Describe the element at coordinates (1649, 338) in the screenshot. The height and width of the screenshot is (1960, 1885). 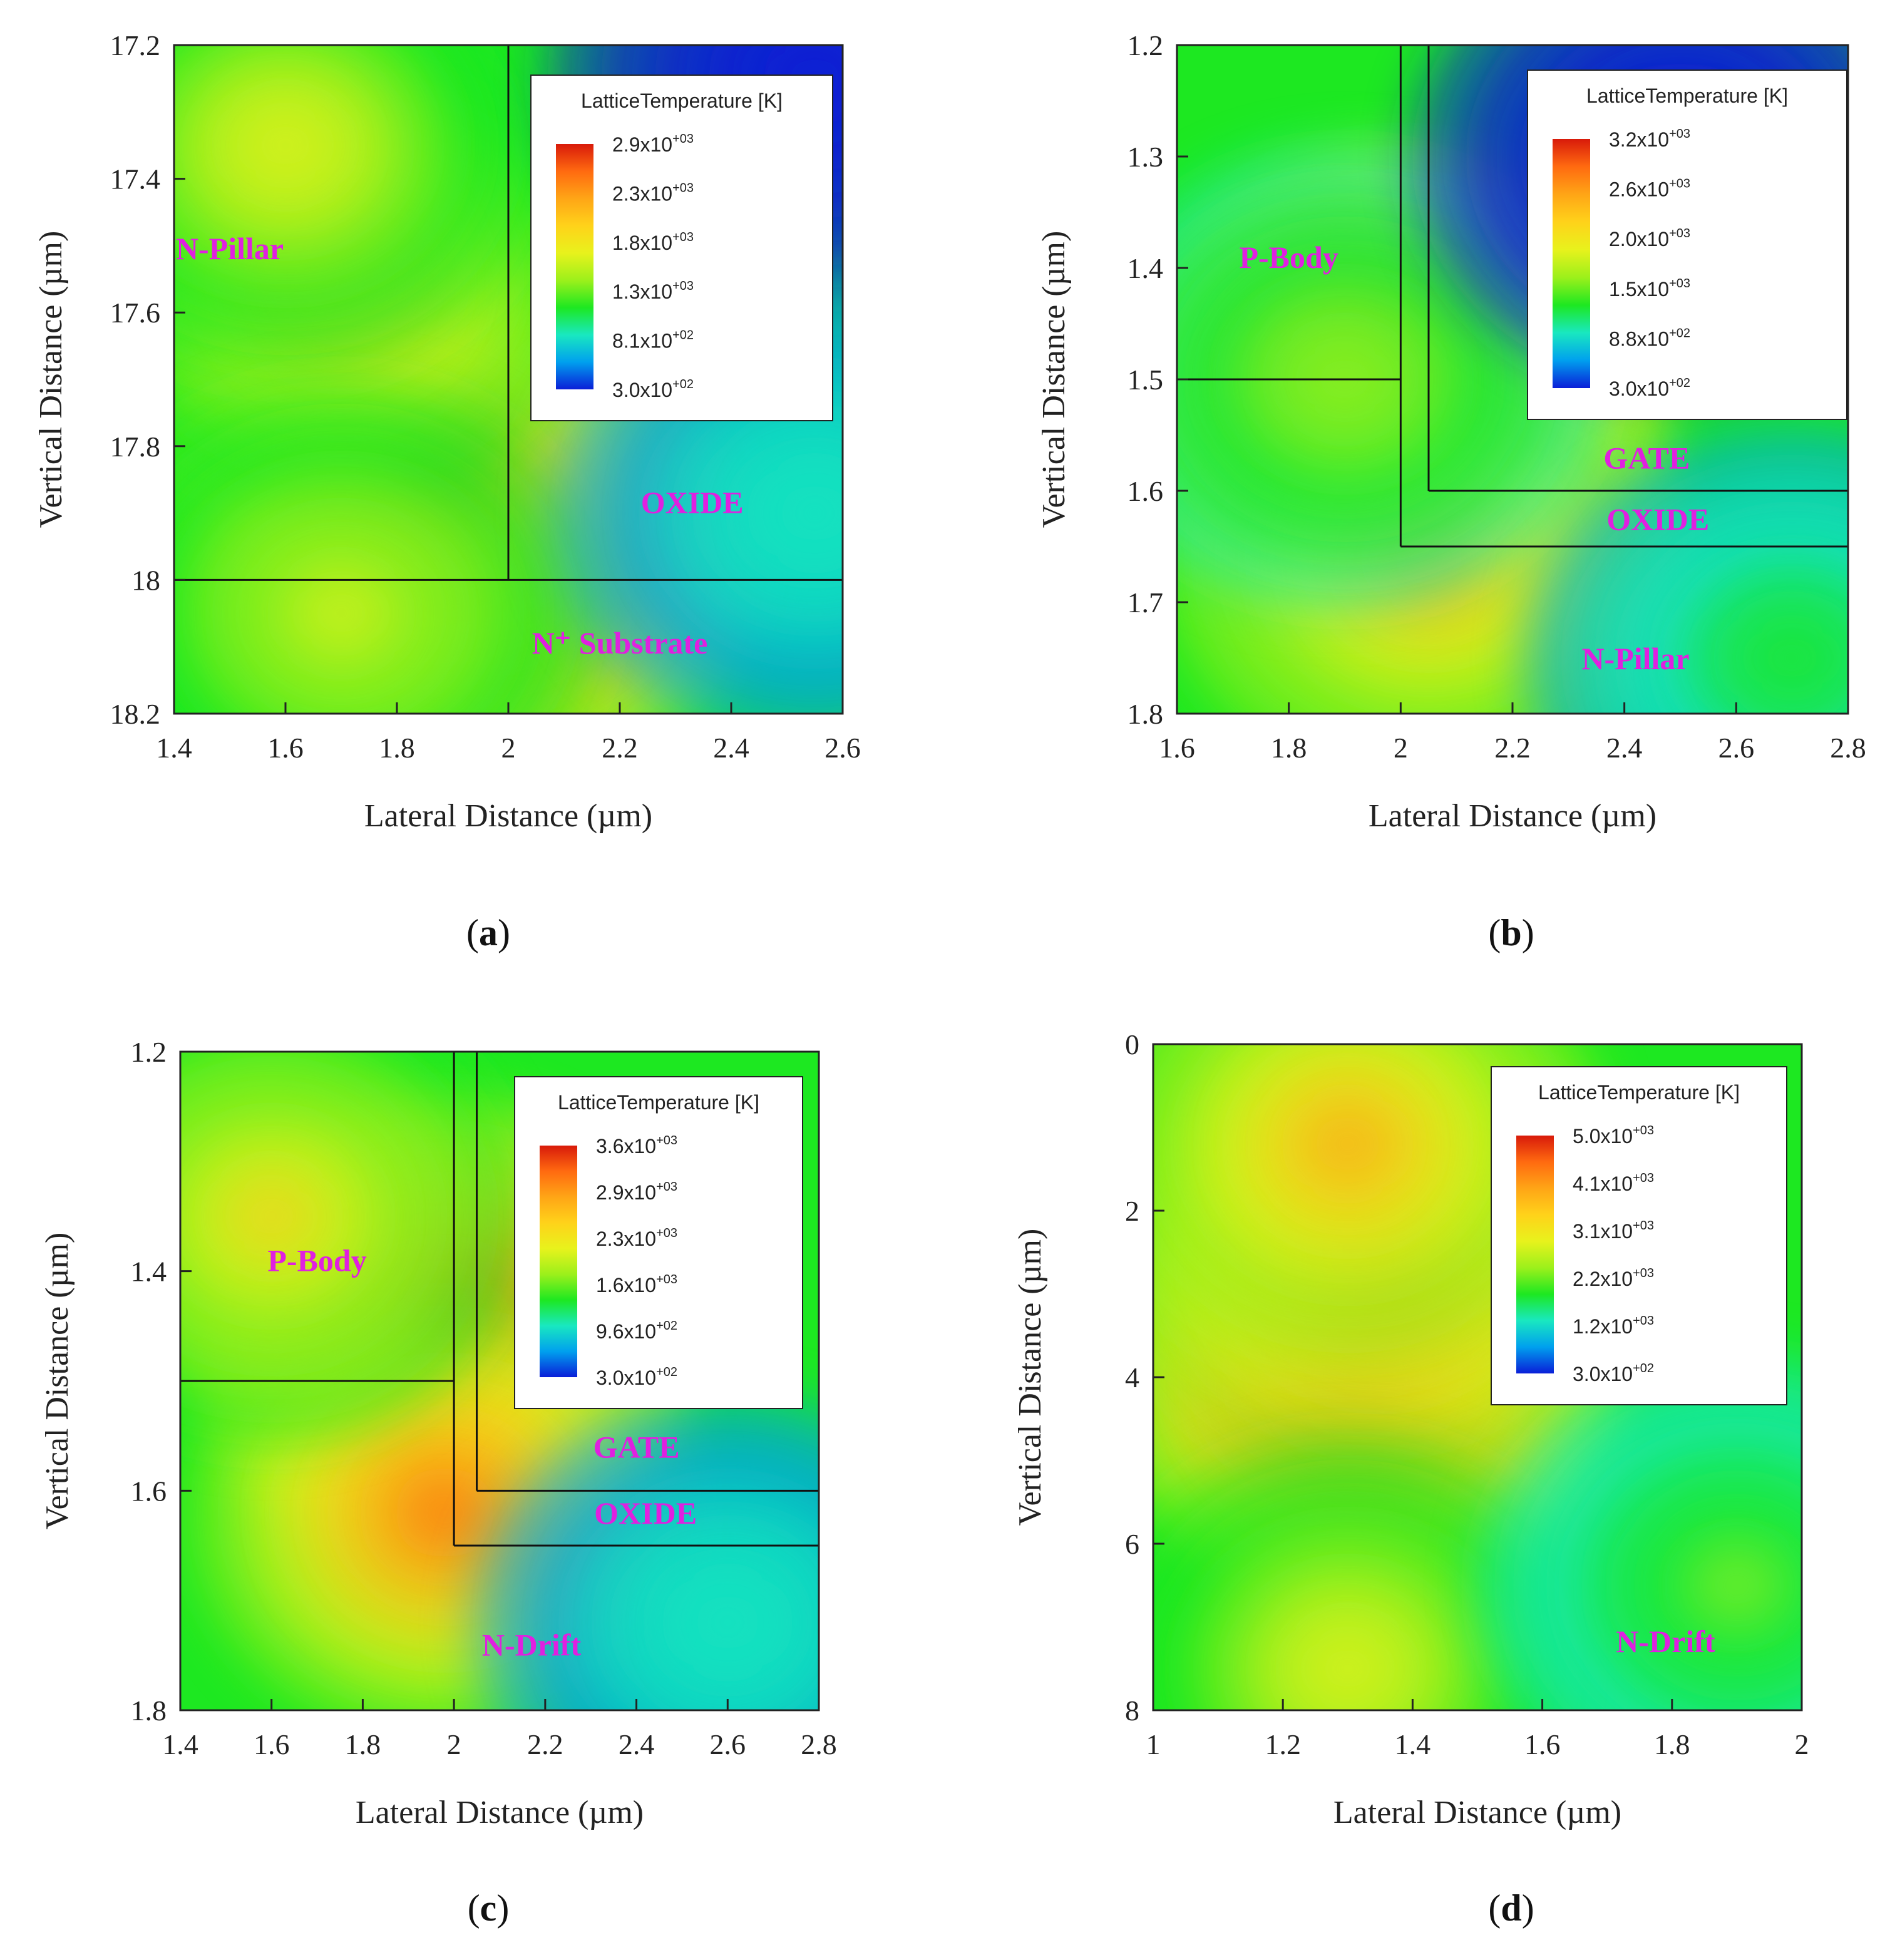
I see `legend-value: 8.8x10+02` at that location.